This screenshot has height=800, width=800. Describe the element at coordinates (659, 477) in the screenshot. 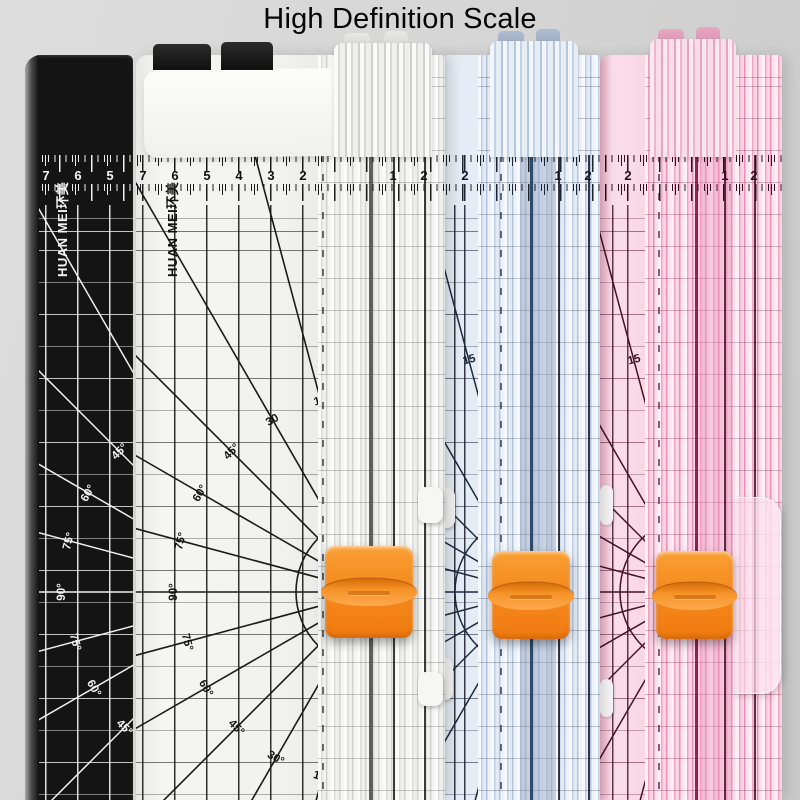

I see `pink-cut-marks` at that location.